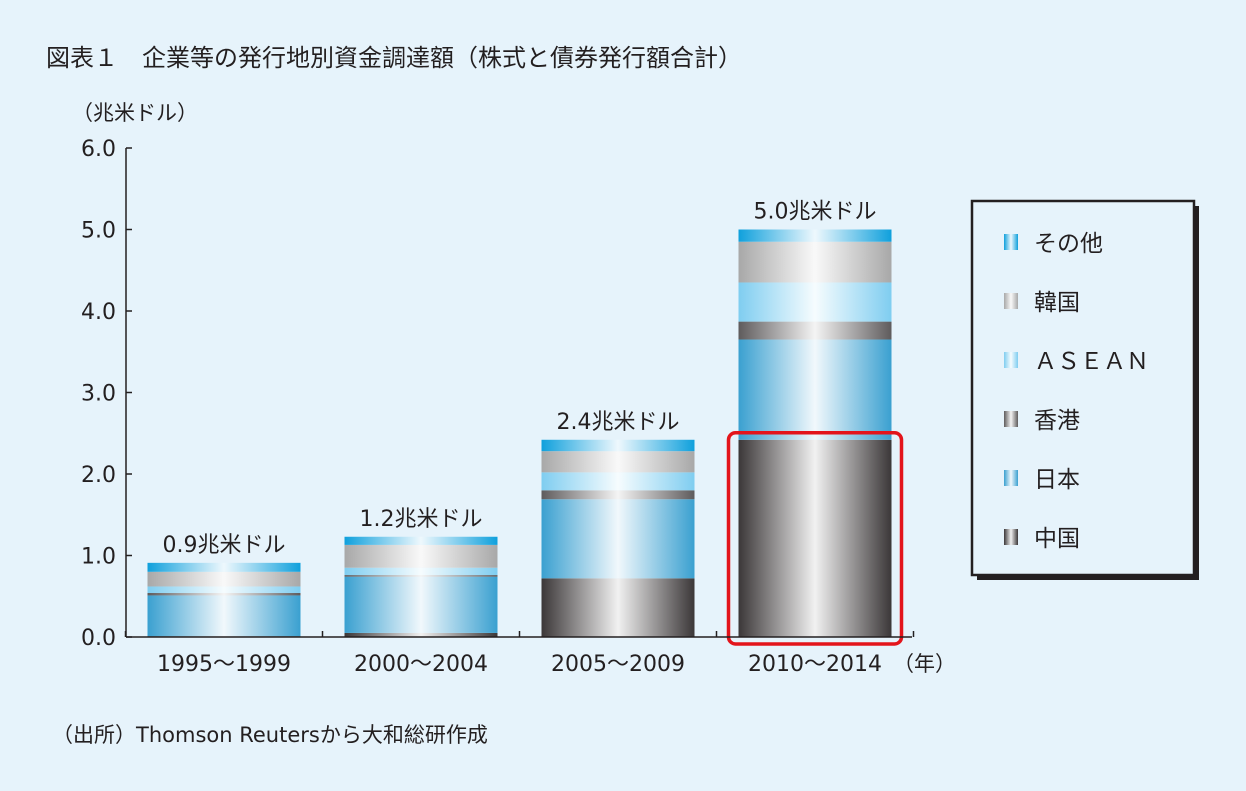  What do you see at coordinates (421, 576) in the screenshot?
I see `bar-香港-2000～2004` at bounding box center [421, 576].